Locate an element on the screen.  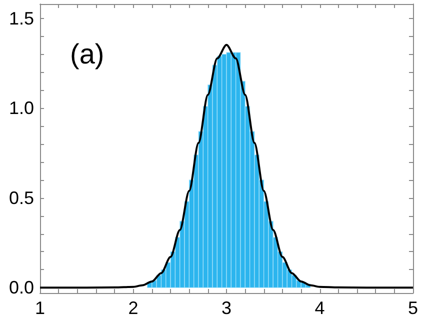
annotation: (a) is located at coordinates (87, 54).